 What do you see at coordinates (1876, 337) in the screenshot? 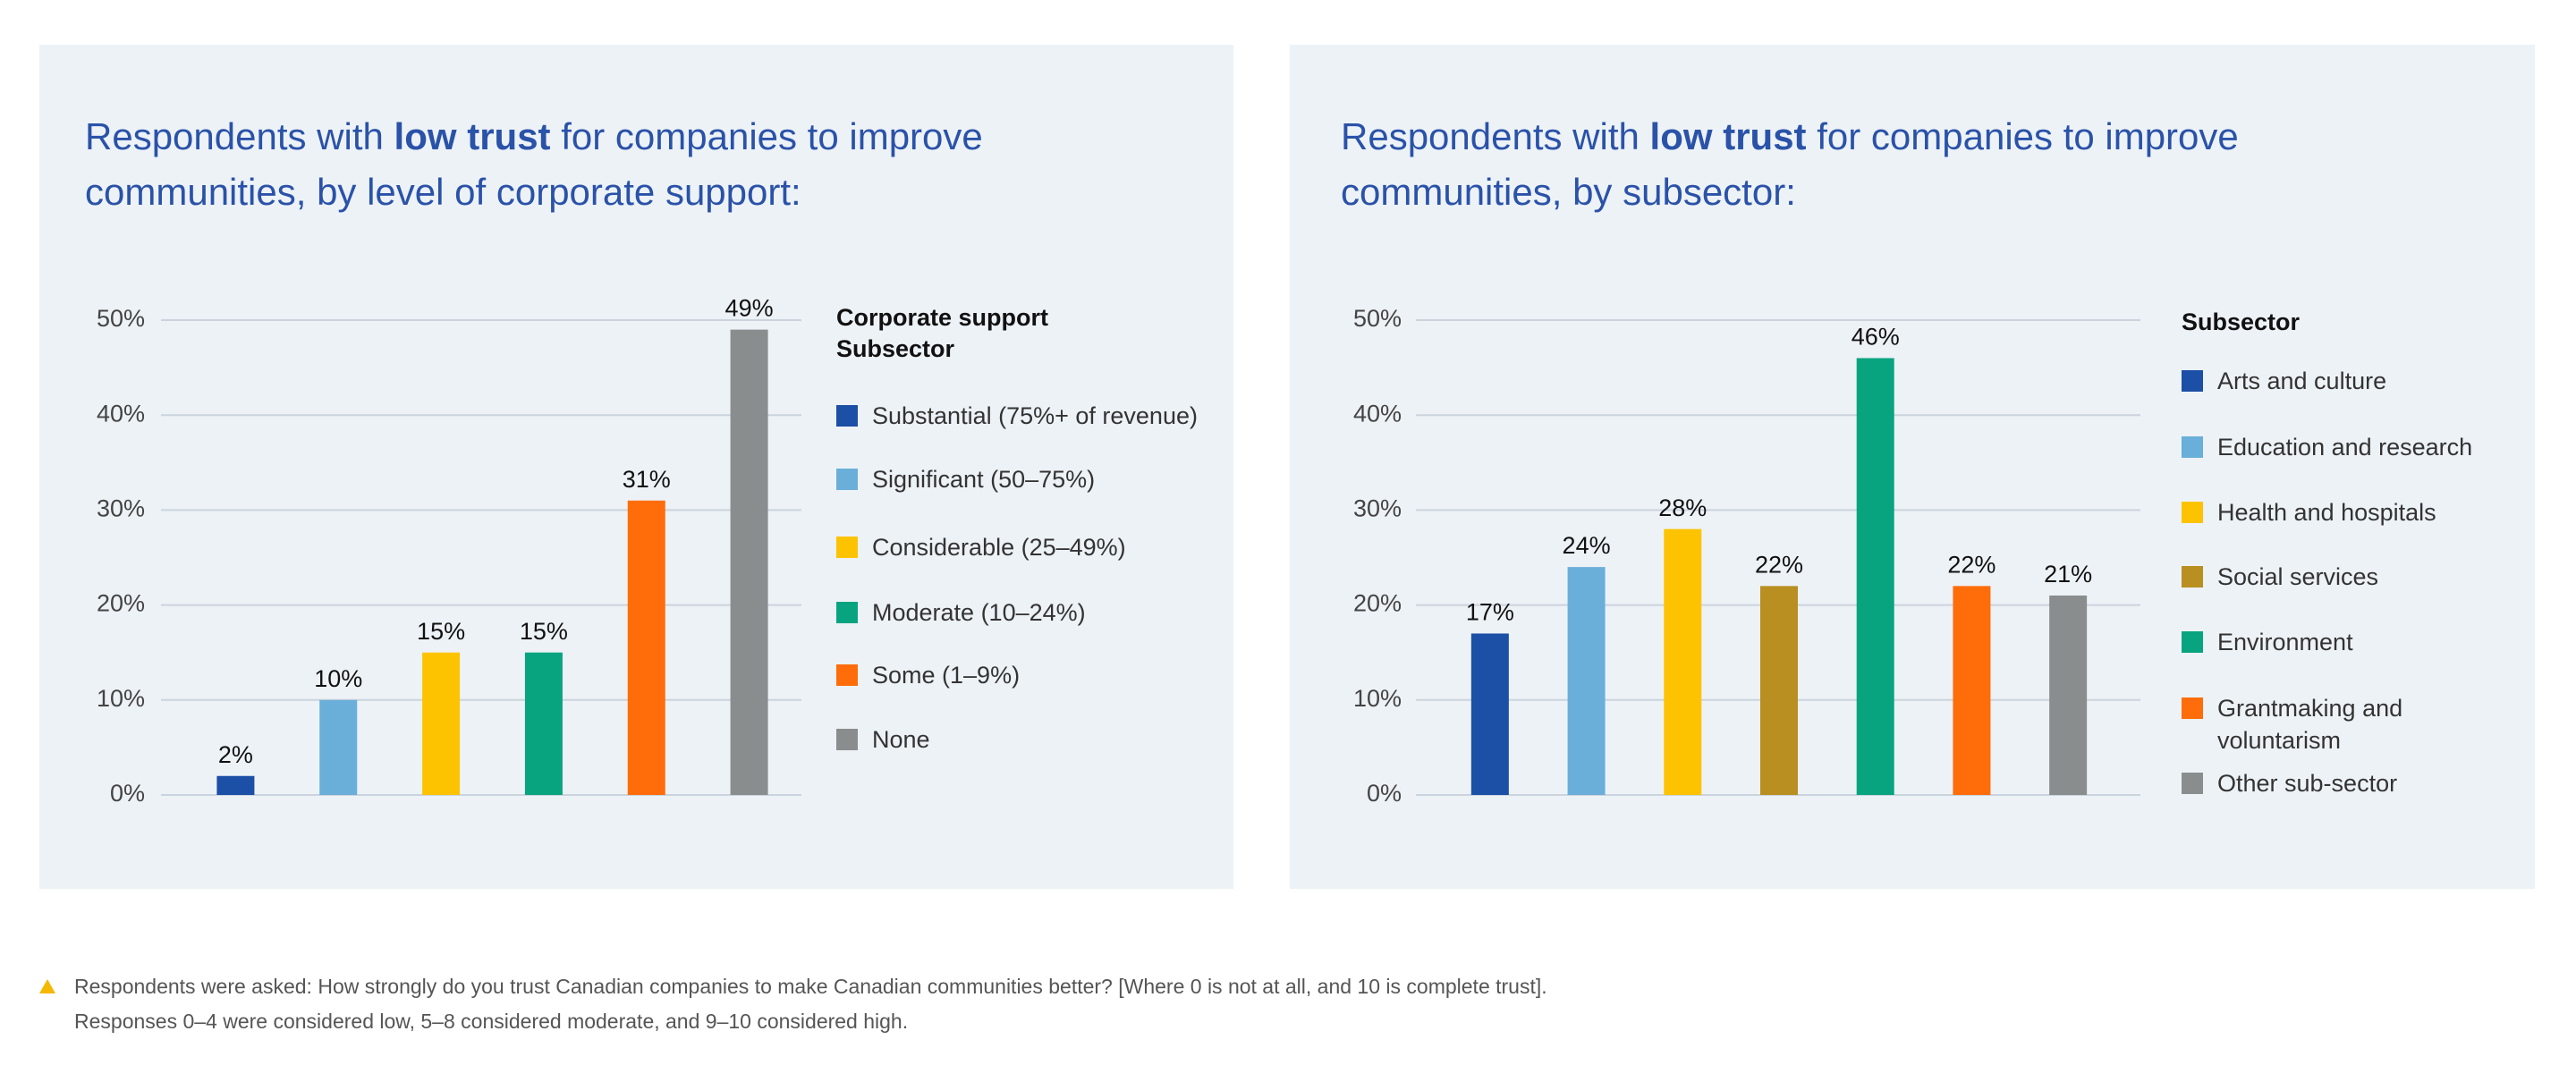
I see `data-label: 46%` at bounding box center [1876, 337].